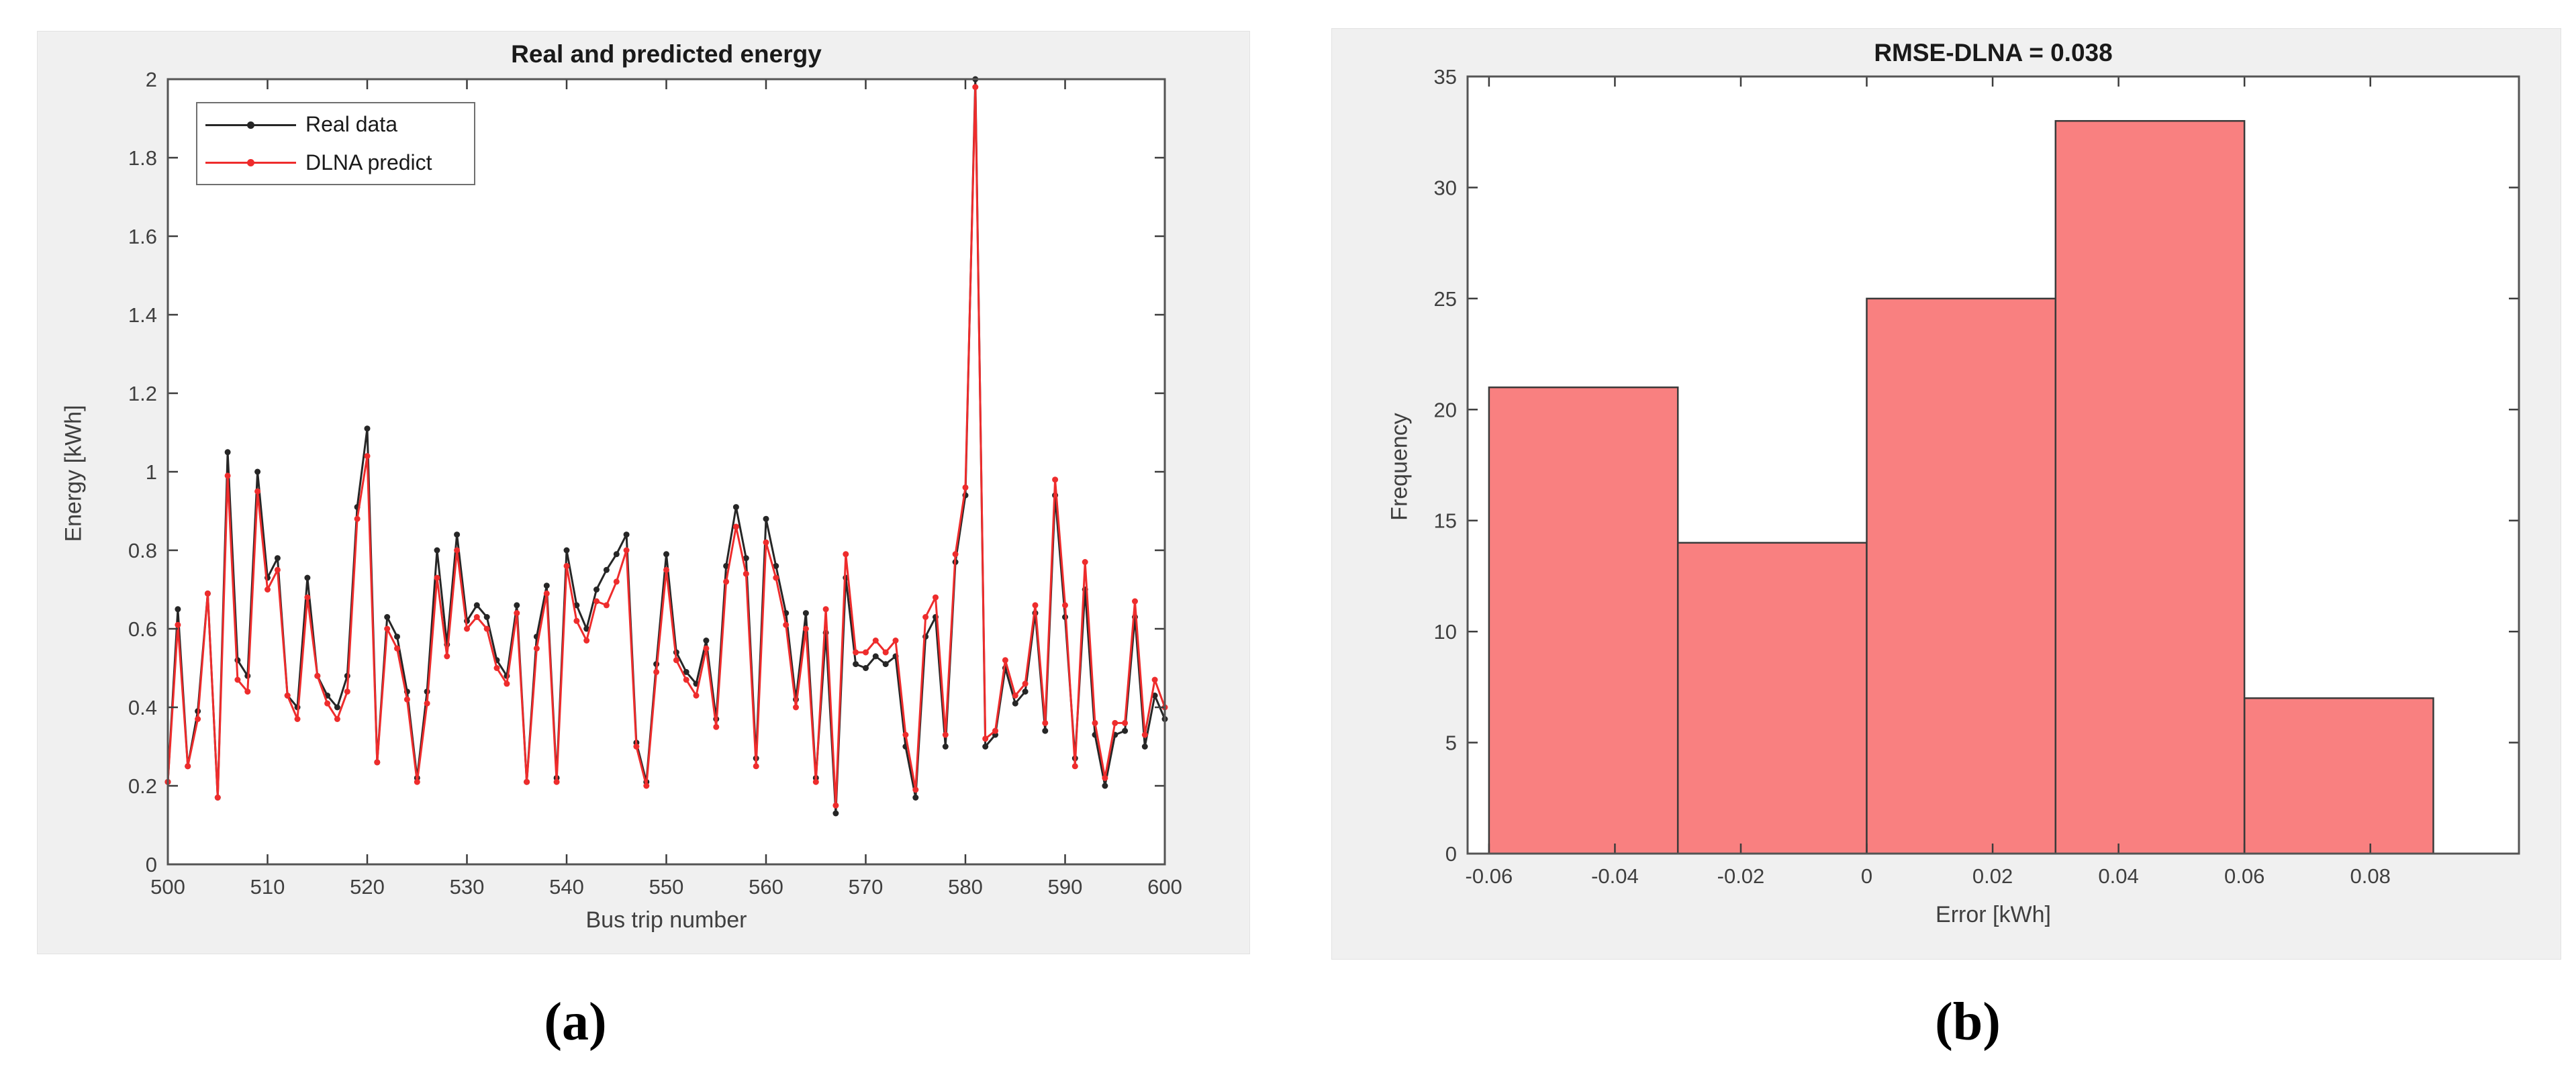 This screenshot has width=2576, height=1067. I want to click on chart-a-legend: Real data DLNA predict, so click(335, 143).